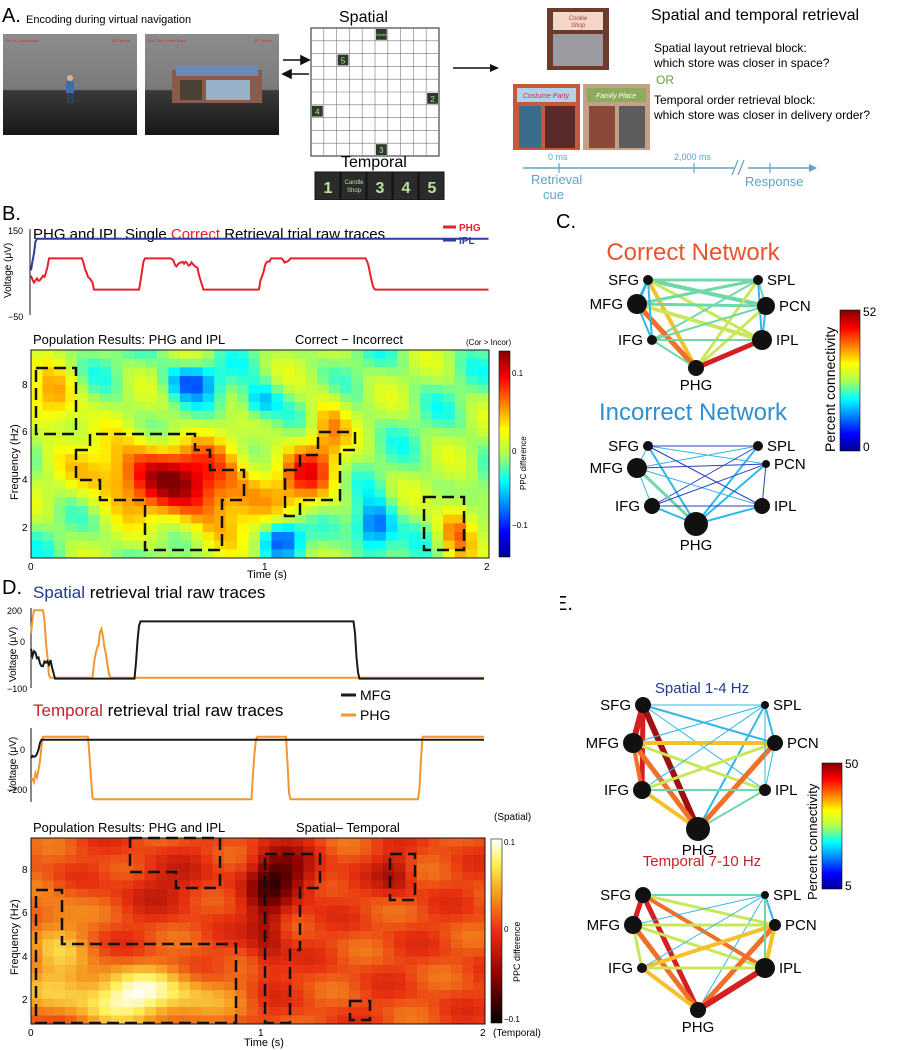 This screenshot has width=901, height=1050. Describe the element at coordinates (785, 506) in the screenshot. I see `network-node-label: IPL` at that location.